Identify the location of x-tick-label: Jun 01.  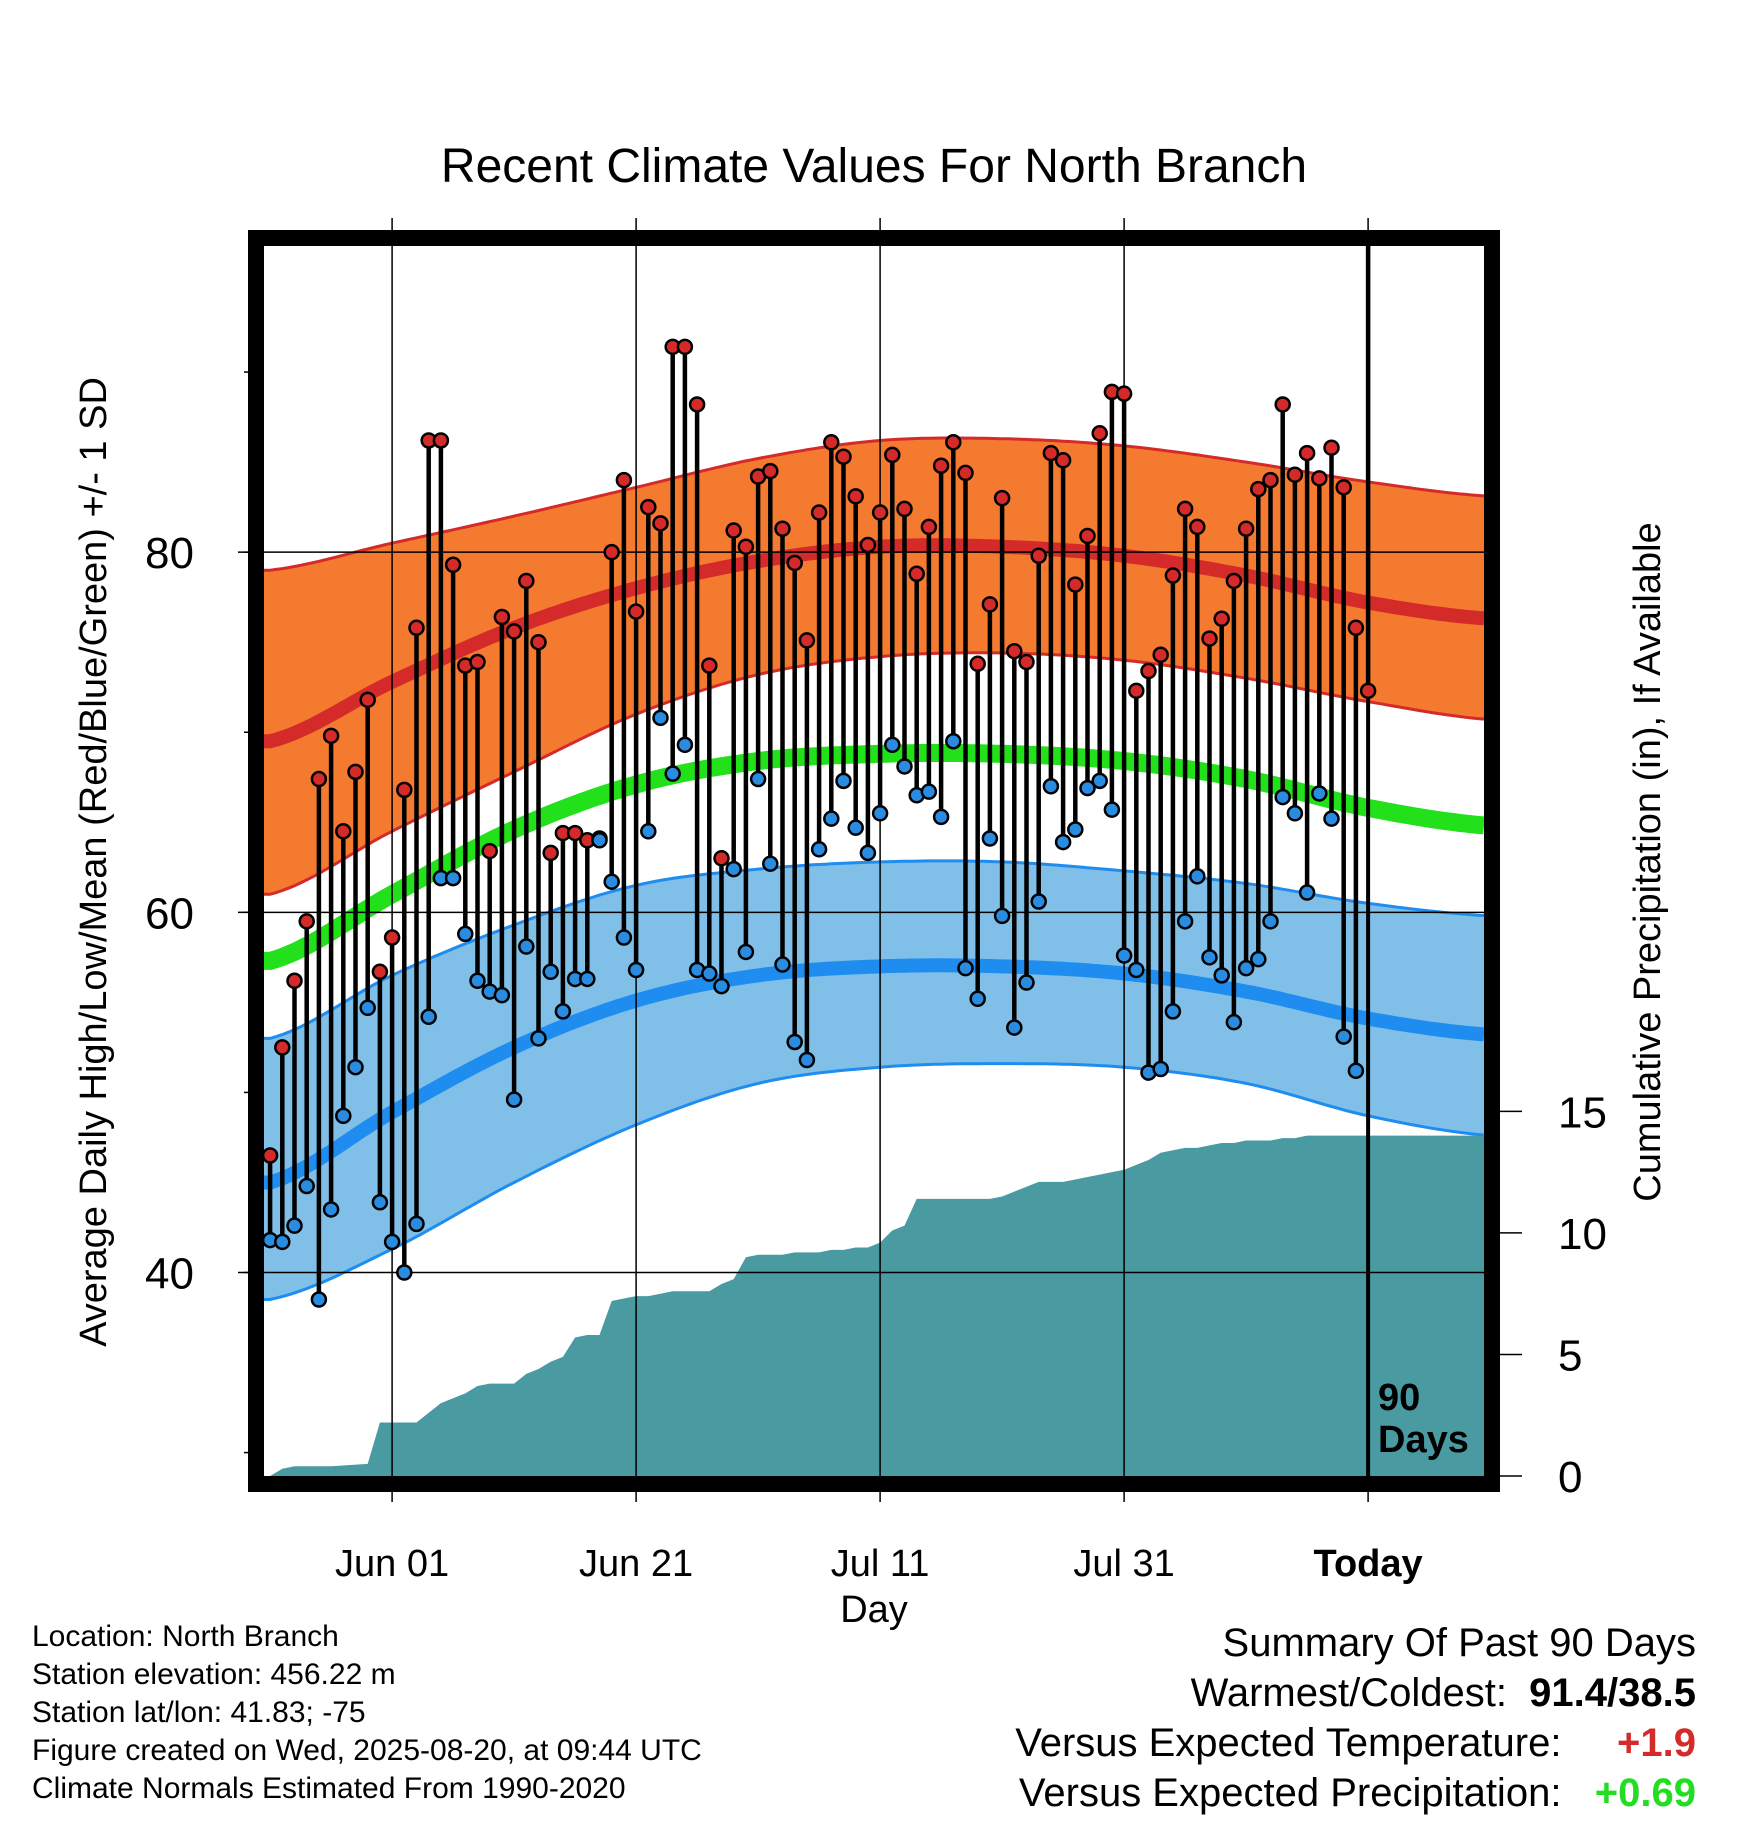
(392, 1564).